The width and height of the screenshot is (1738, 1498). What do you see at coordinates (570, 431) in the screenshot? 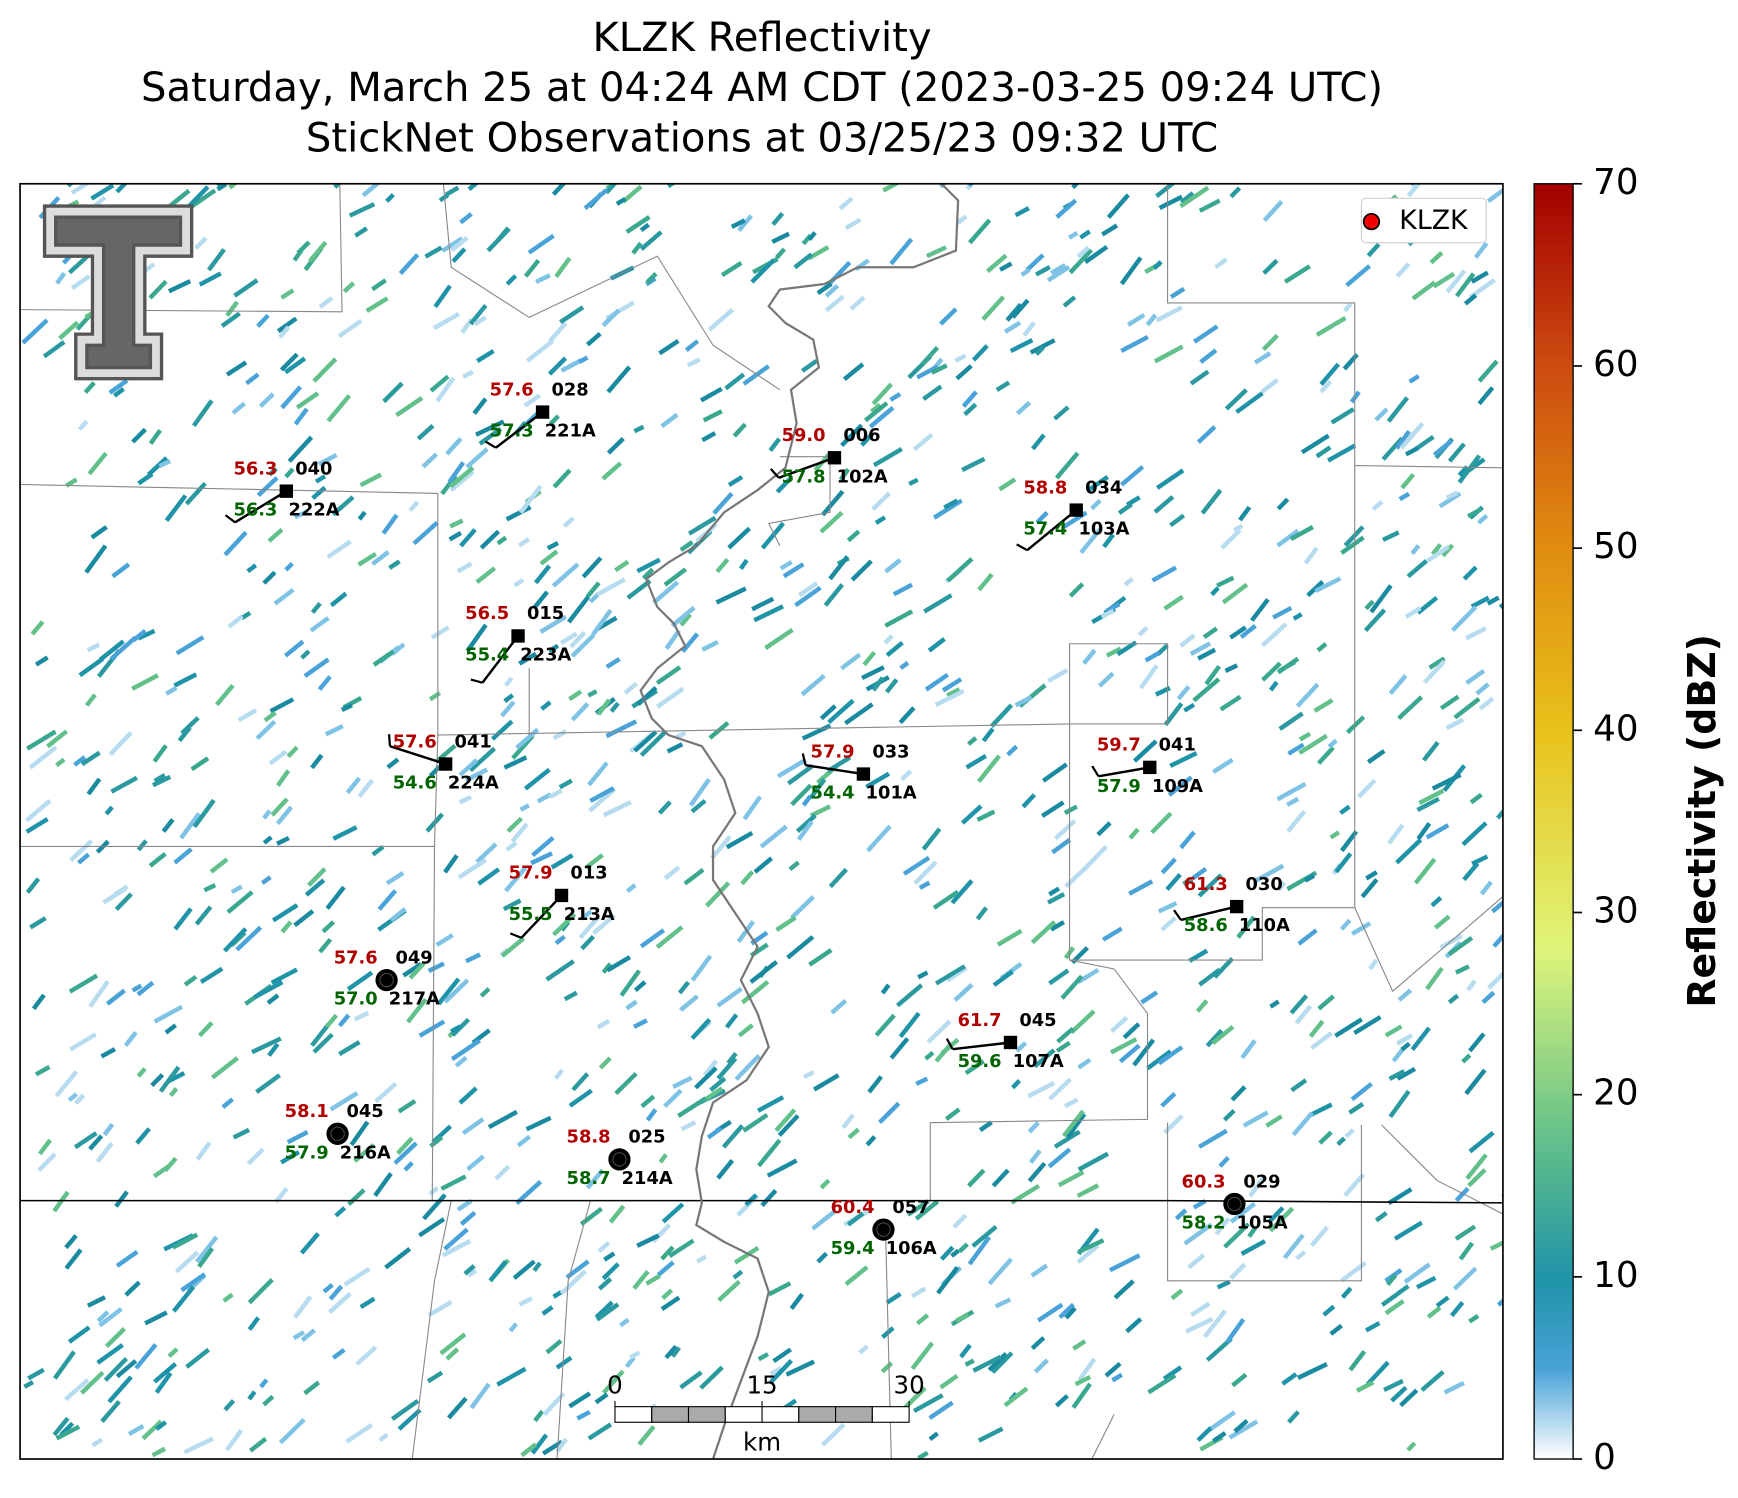
I see `station-id: 221A` at bounding box center [570, 431].